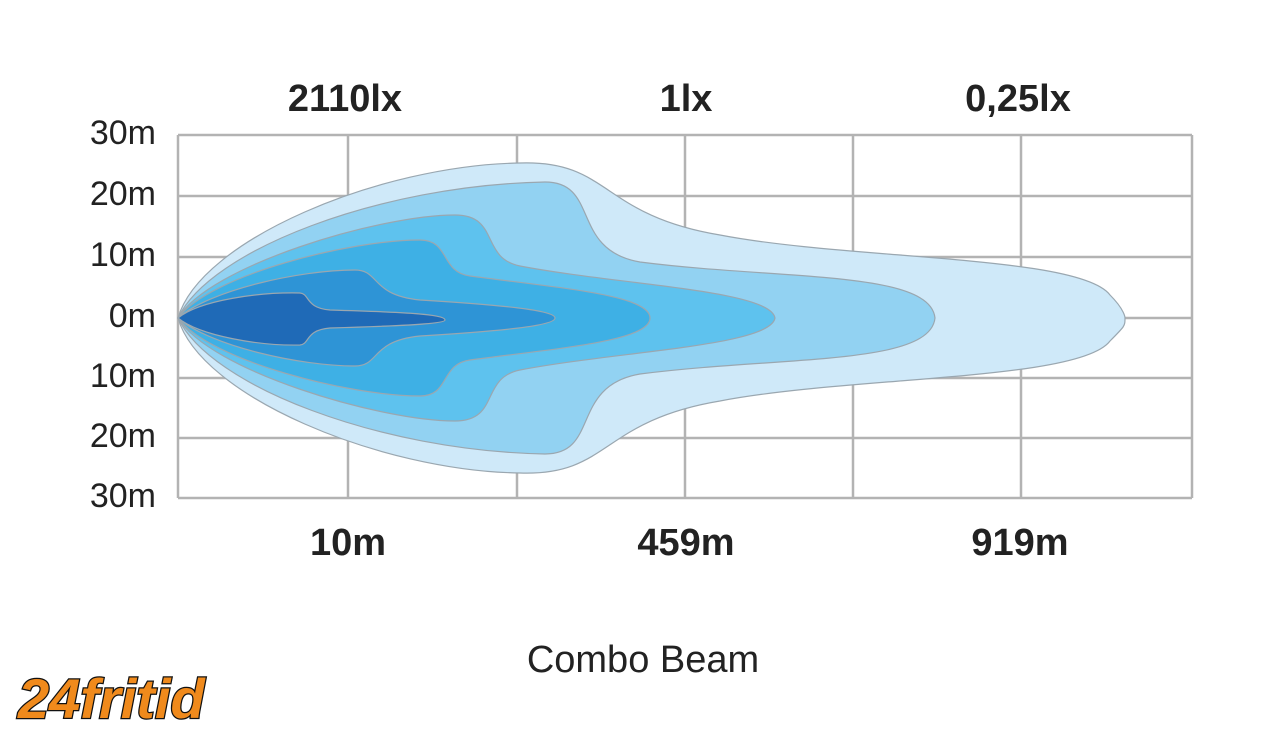 Image resolution: width=1280 pixels, height=746 pixels. What do you see at coordinates (685, 543) in the screenshot?
I see `distance-label: 459m` at bounding box center [685, 543].